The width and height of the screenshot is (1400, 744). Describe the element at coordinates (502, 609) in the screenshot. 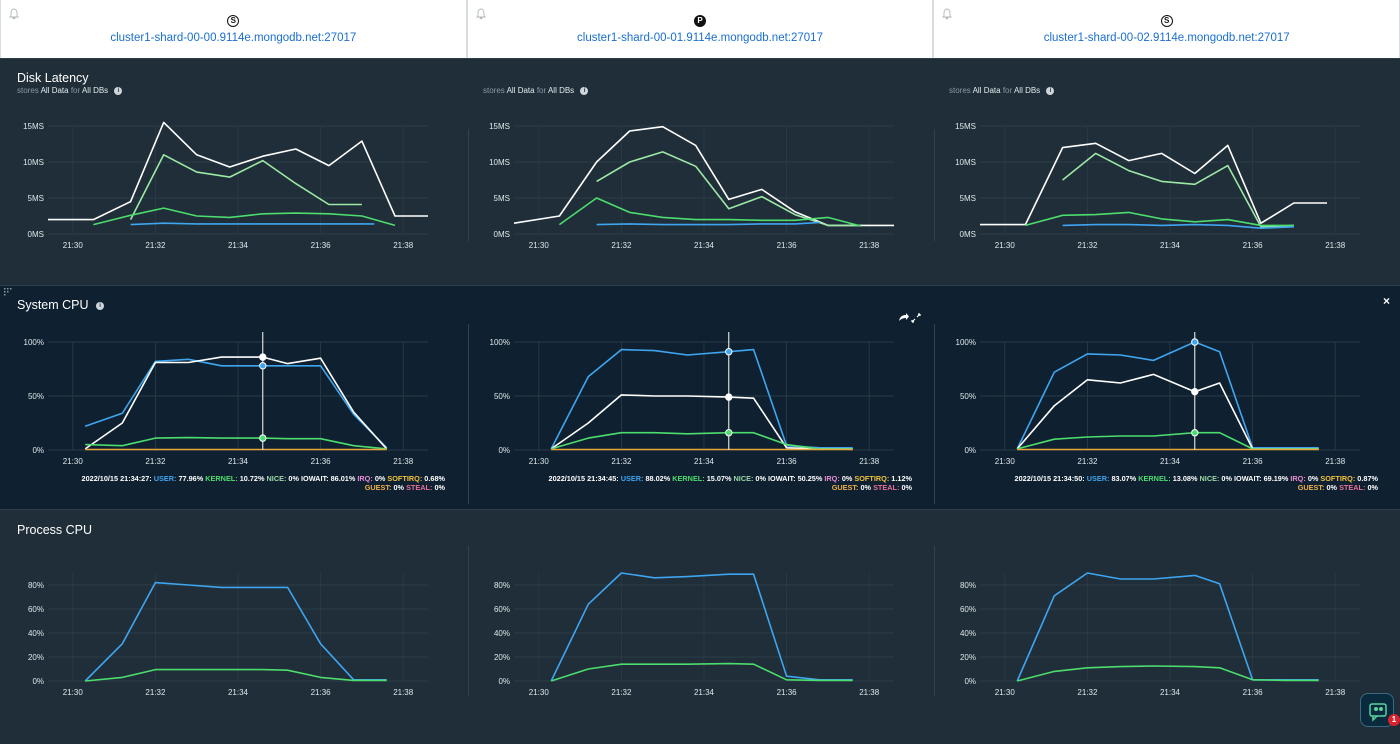

I see `y-tick-label: 60%` at that location.